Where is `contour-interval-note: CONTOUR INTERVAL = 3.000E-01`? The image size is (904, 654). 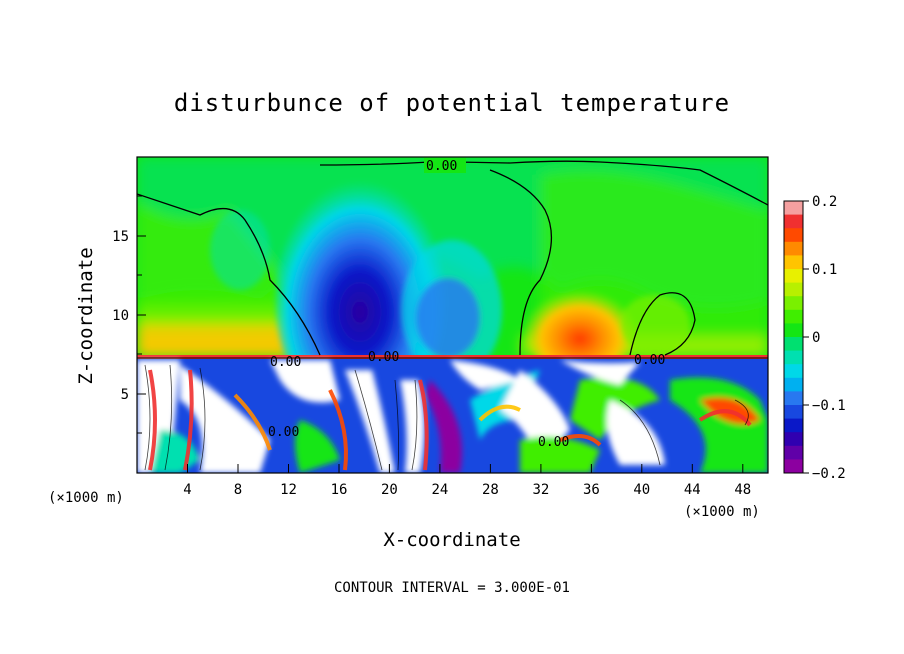 contour-interval-note: CONTOUR INTERVAL = 3.000E-01 is located at coordinates (452, 588).